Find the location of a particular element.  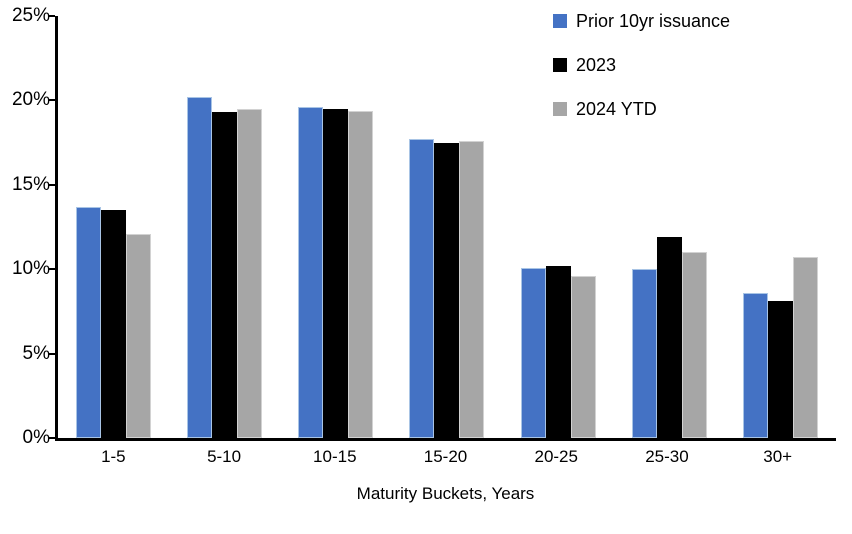

legend-item: 2023 is located at coordinates (641, 65).